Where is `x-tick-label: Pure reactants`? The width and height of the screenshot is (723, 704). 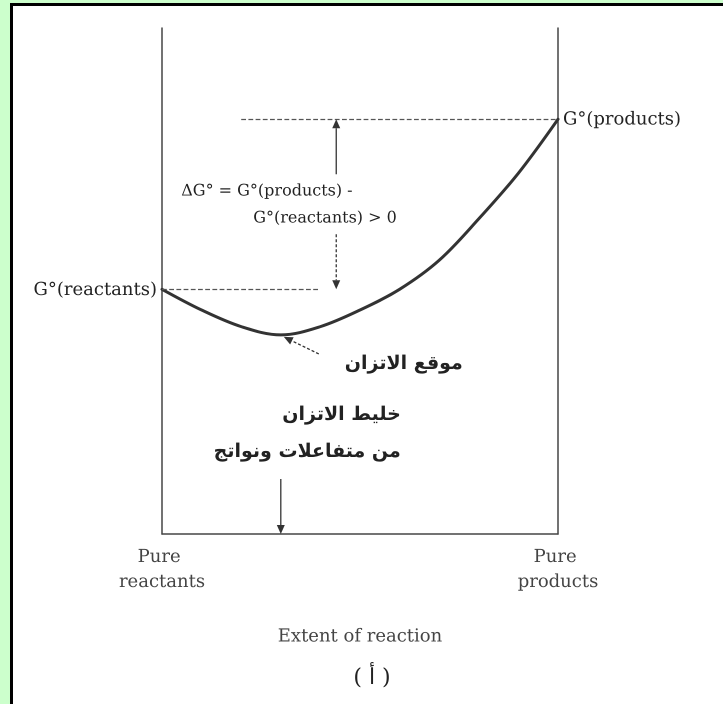
x-tick-label: Pure reactants is located at coordinates (162, 569).